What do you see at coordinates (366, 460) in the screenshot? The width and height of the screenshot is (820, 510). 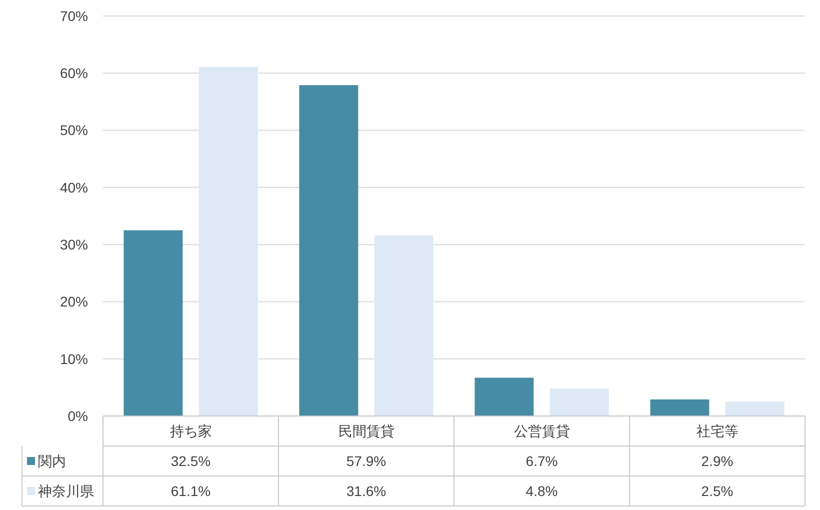 I see `data-label: 57.9%` at bounding box center [366, 460].